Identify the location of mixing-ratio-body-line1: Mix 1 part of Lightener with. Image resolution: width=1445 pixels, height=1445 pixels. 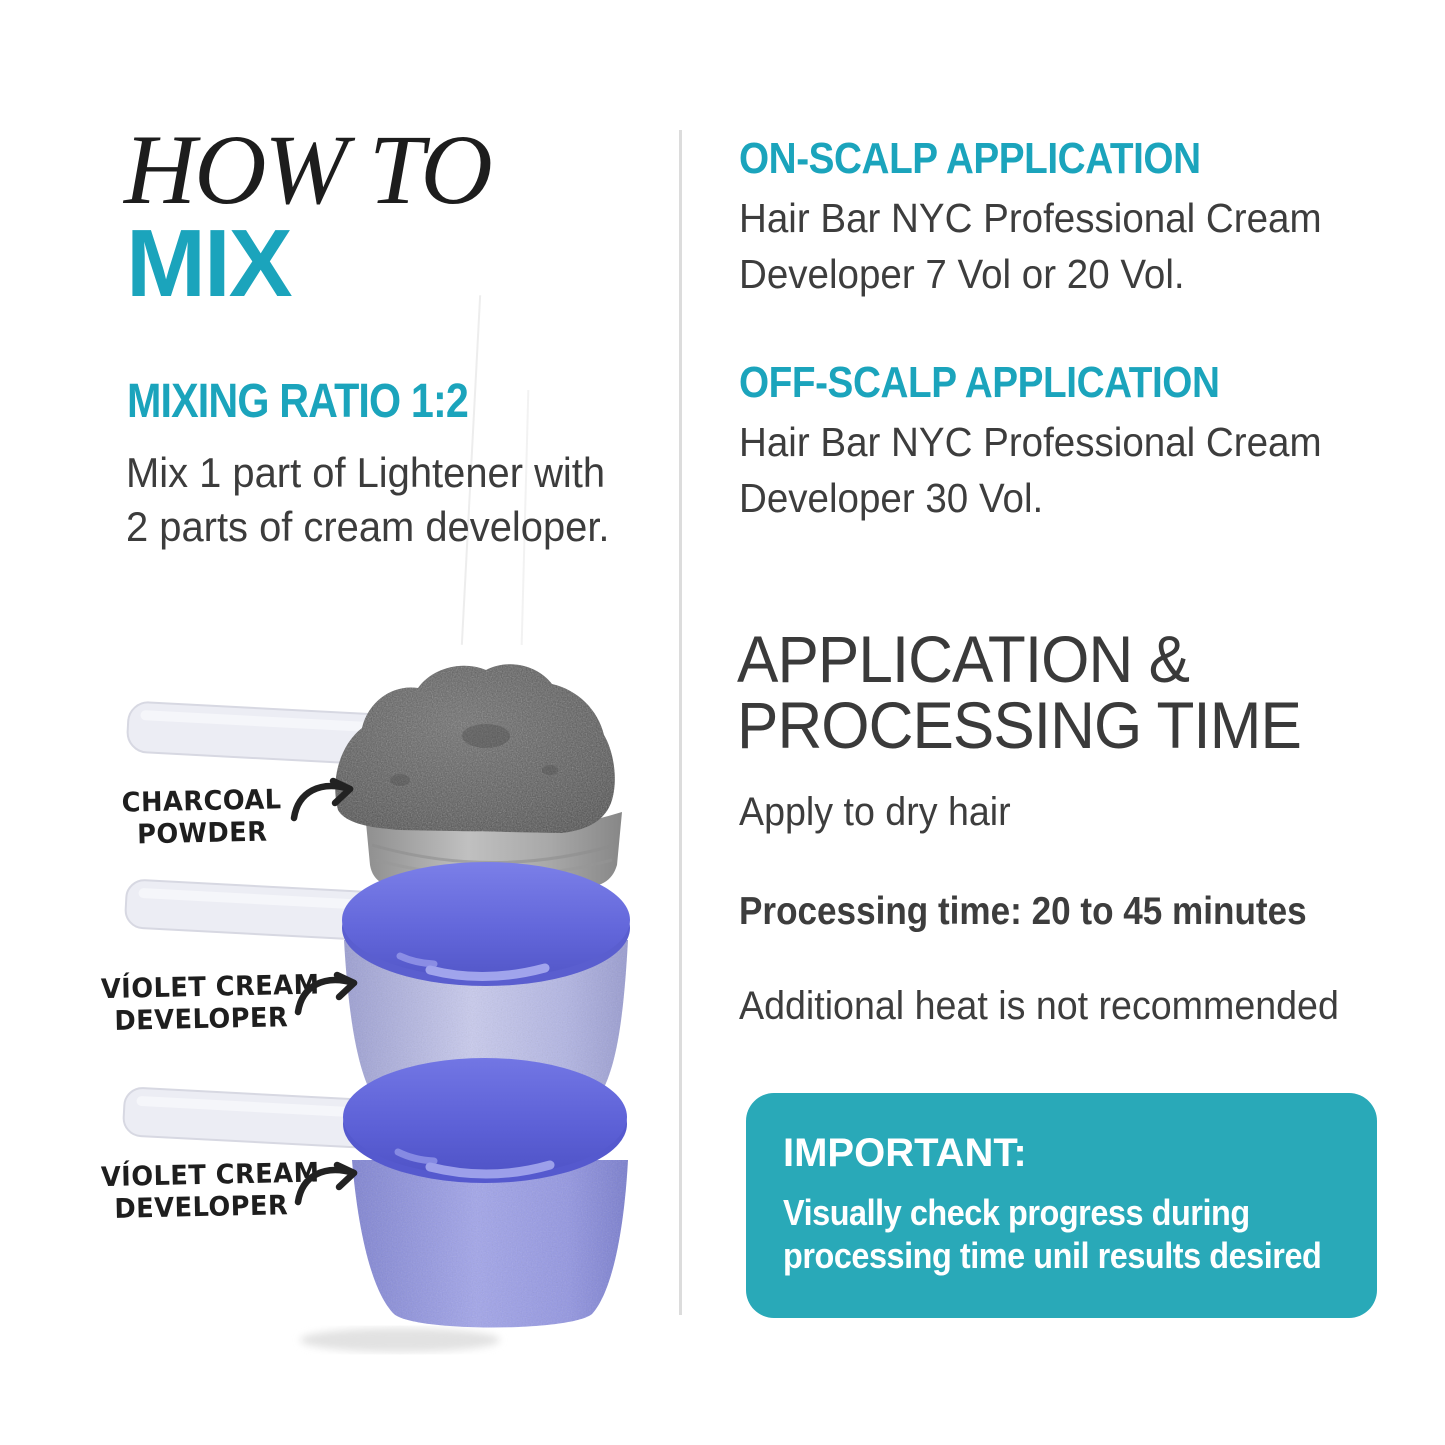
(366, 472).